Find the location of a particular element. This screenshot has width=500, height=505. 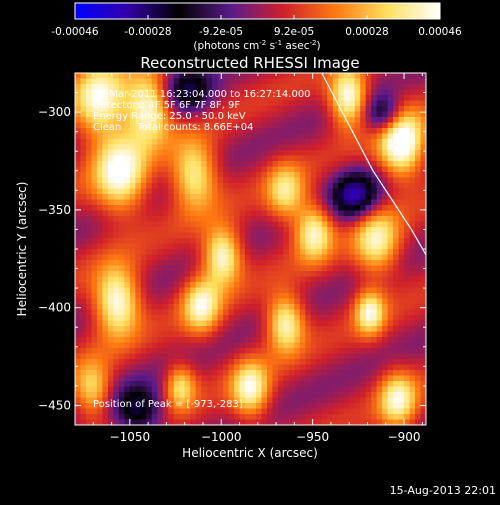

colorbar-tick-label: -9.2e-05 is located at coordinates (221, 32).